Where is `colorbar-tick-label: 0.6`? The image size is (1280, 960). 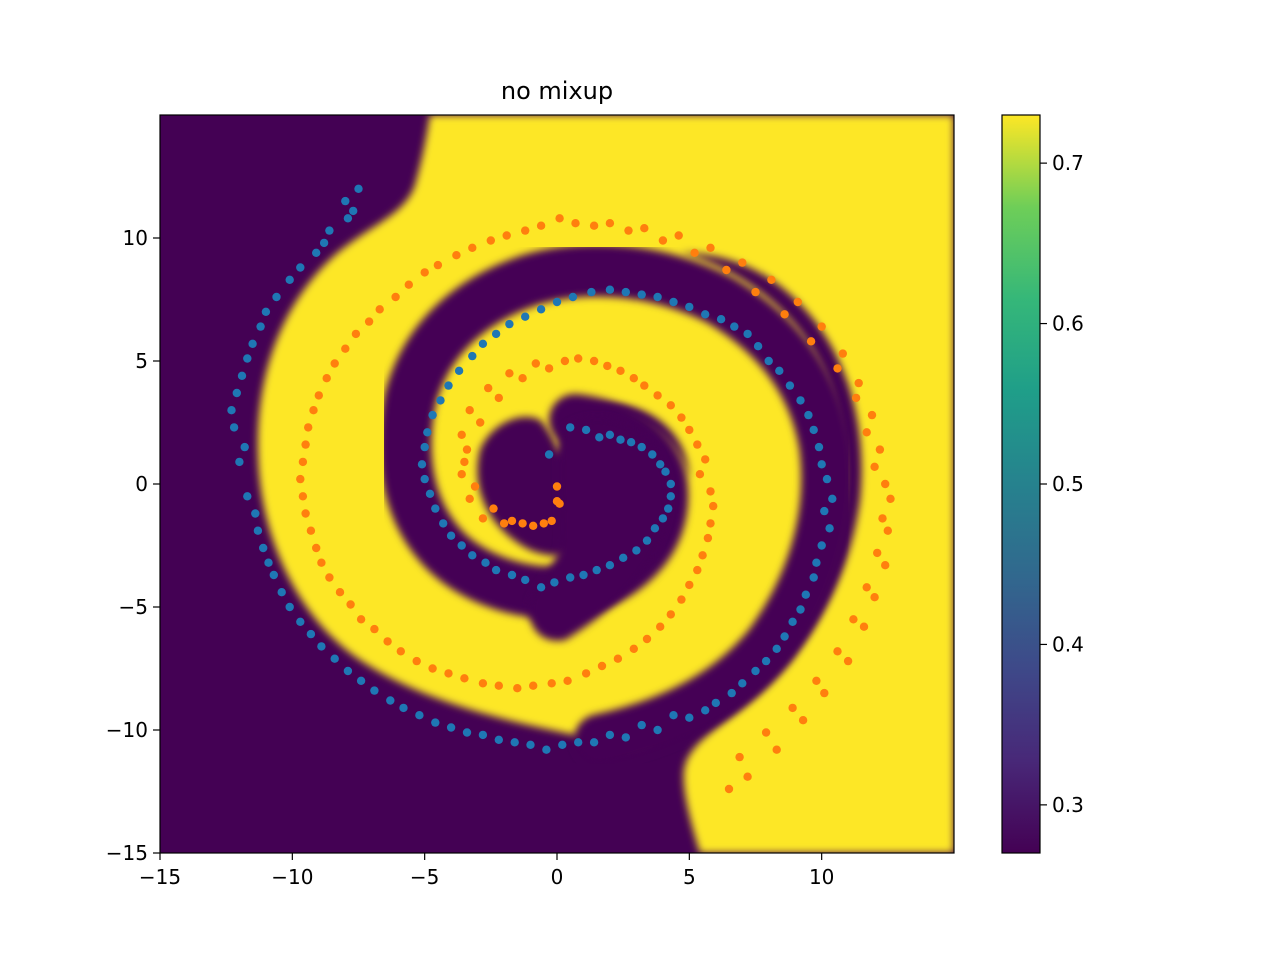
colorbar-tick-label: 0.6 is located at coordinates (1068, 324).